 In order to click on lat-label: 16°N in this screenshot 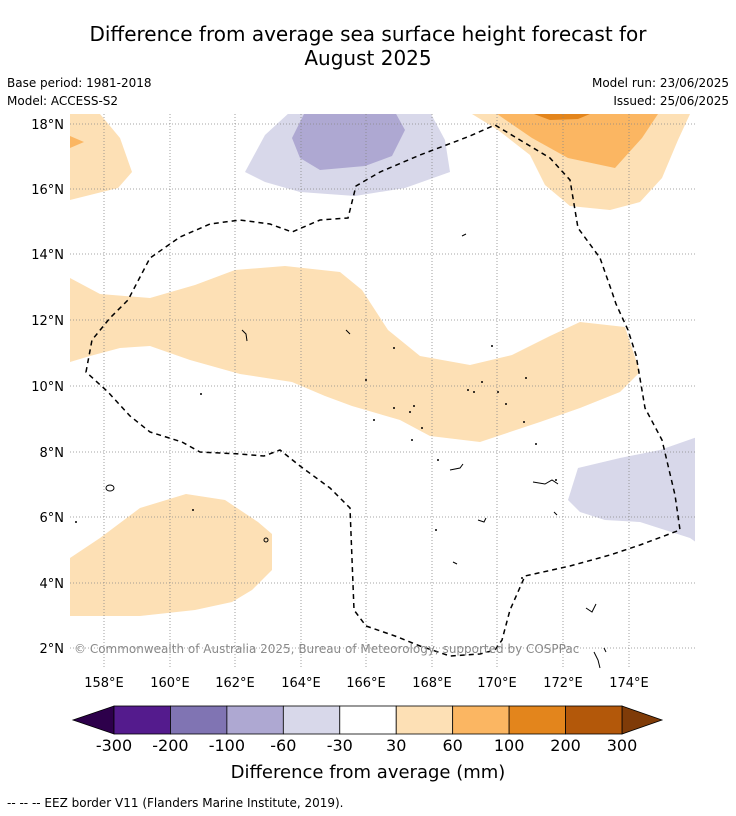, I will do `click(47, 190)`.